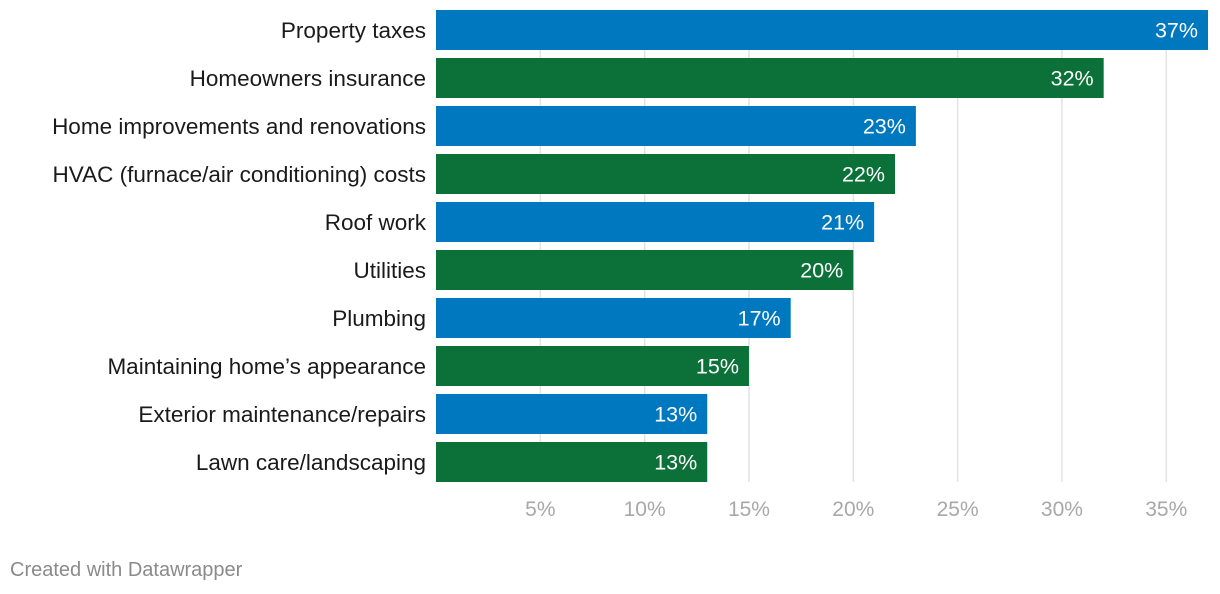 The width and height of the screenshot is (1220, 594). I want to click on category-label: Exterior maintenance/repairs, so click(282, 414).